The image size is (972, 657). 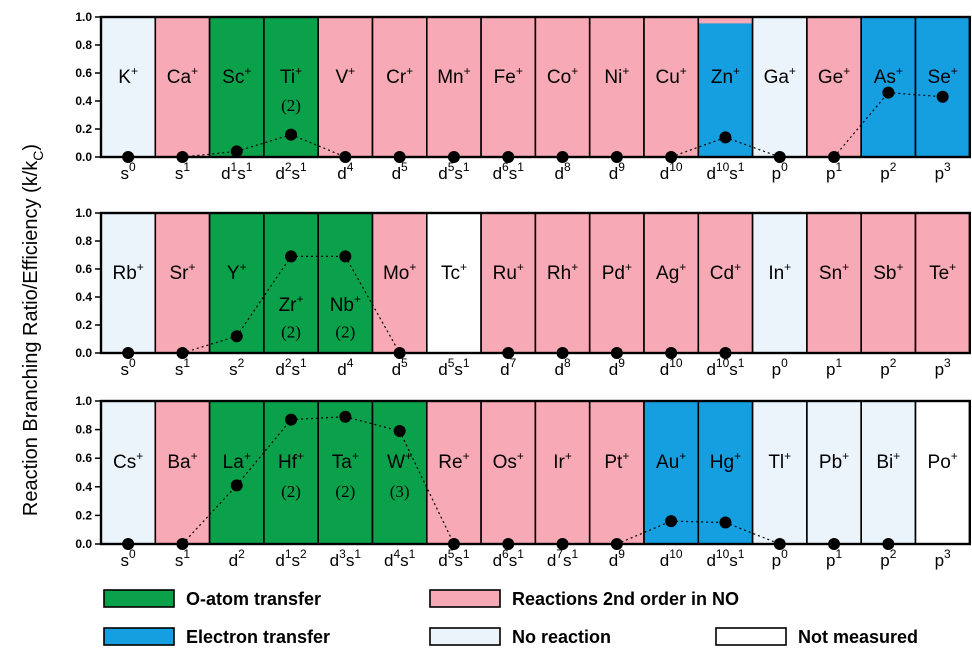 What do you see at coordinates (237, 272) in the screenshot?
I see `ion-label-y: Y+` at bounding box center [237, 272].